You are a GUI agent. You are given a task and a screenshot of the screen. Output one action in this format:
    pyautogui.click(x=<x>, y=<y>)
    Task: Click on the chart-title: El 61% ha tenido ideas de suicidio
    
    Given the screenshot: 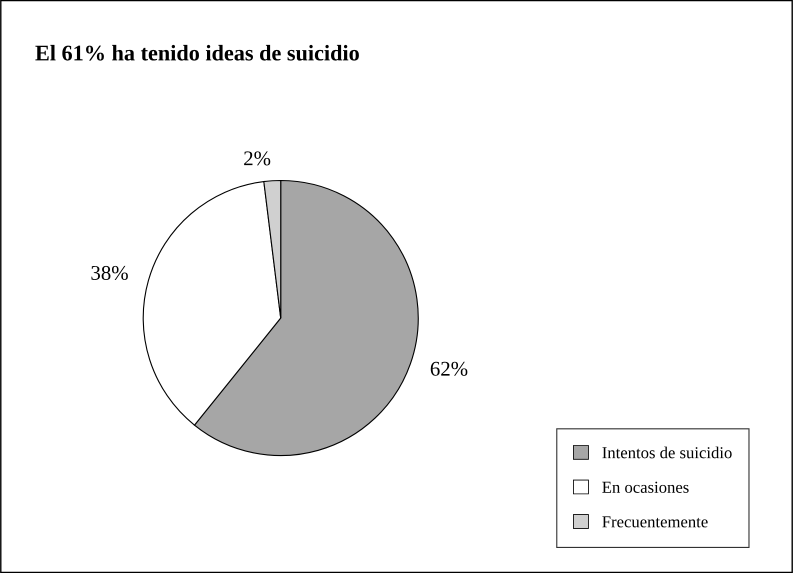 What is the action you would take?
    pyautogui.click(x=197, y=52)
    